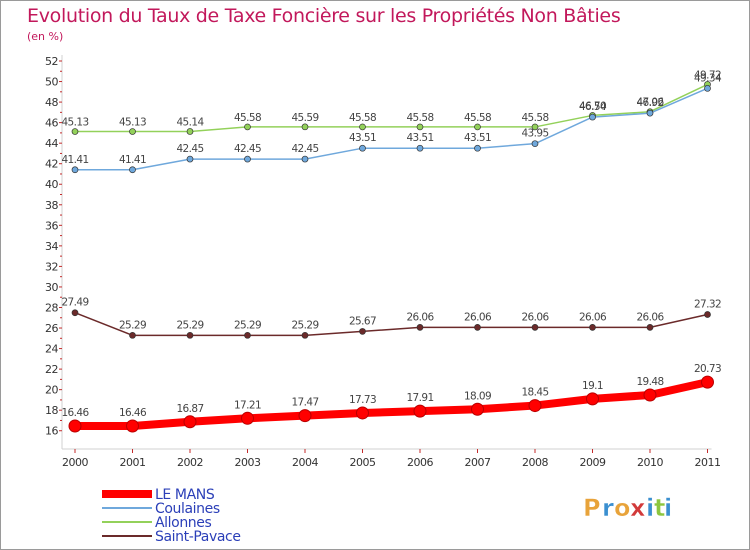 This screenshot has height=550, width=750. I want to click on data-label: 25.67, so click(362, 321).